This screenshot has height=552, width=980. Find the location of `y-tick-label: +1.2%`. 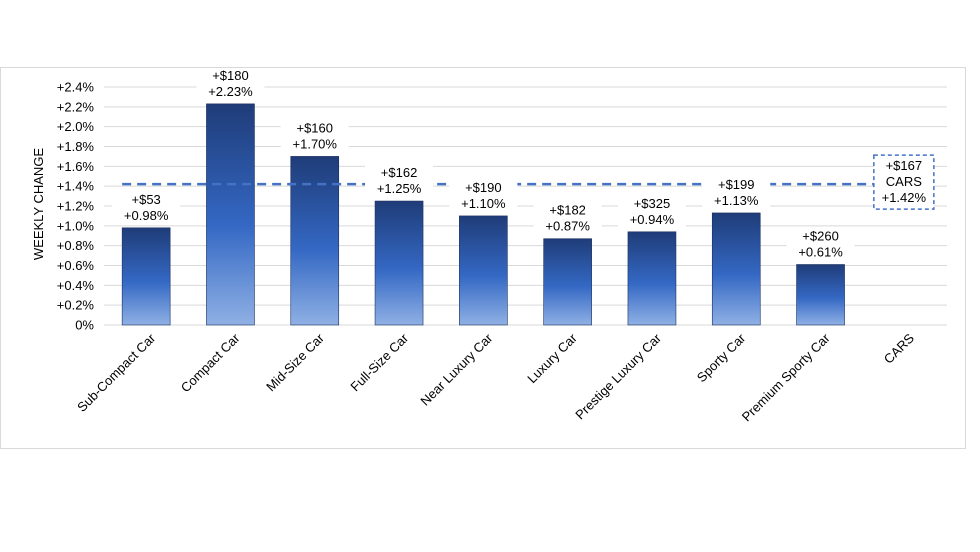

y-tick-label: +1.2% is located at coordinates (76, 206).